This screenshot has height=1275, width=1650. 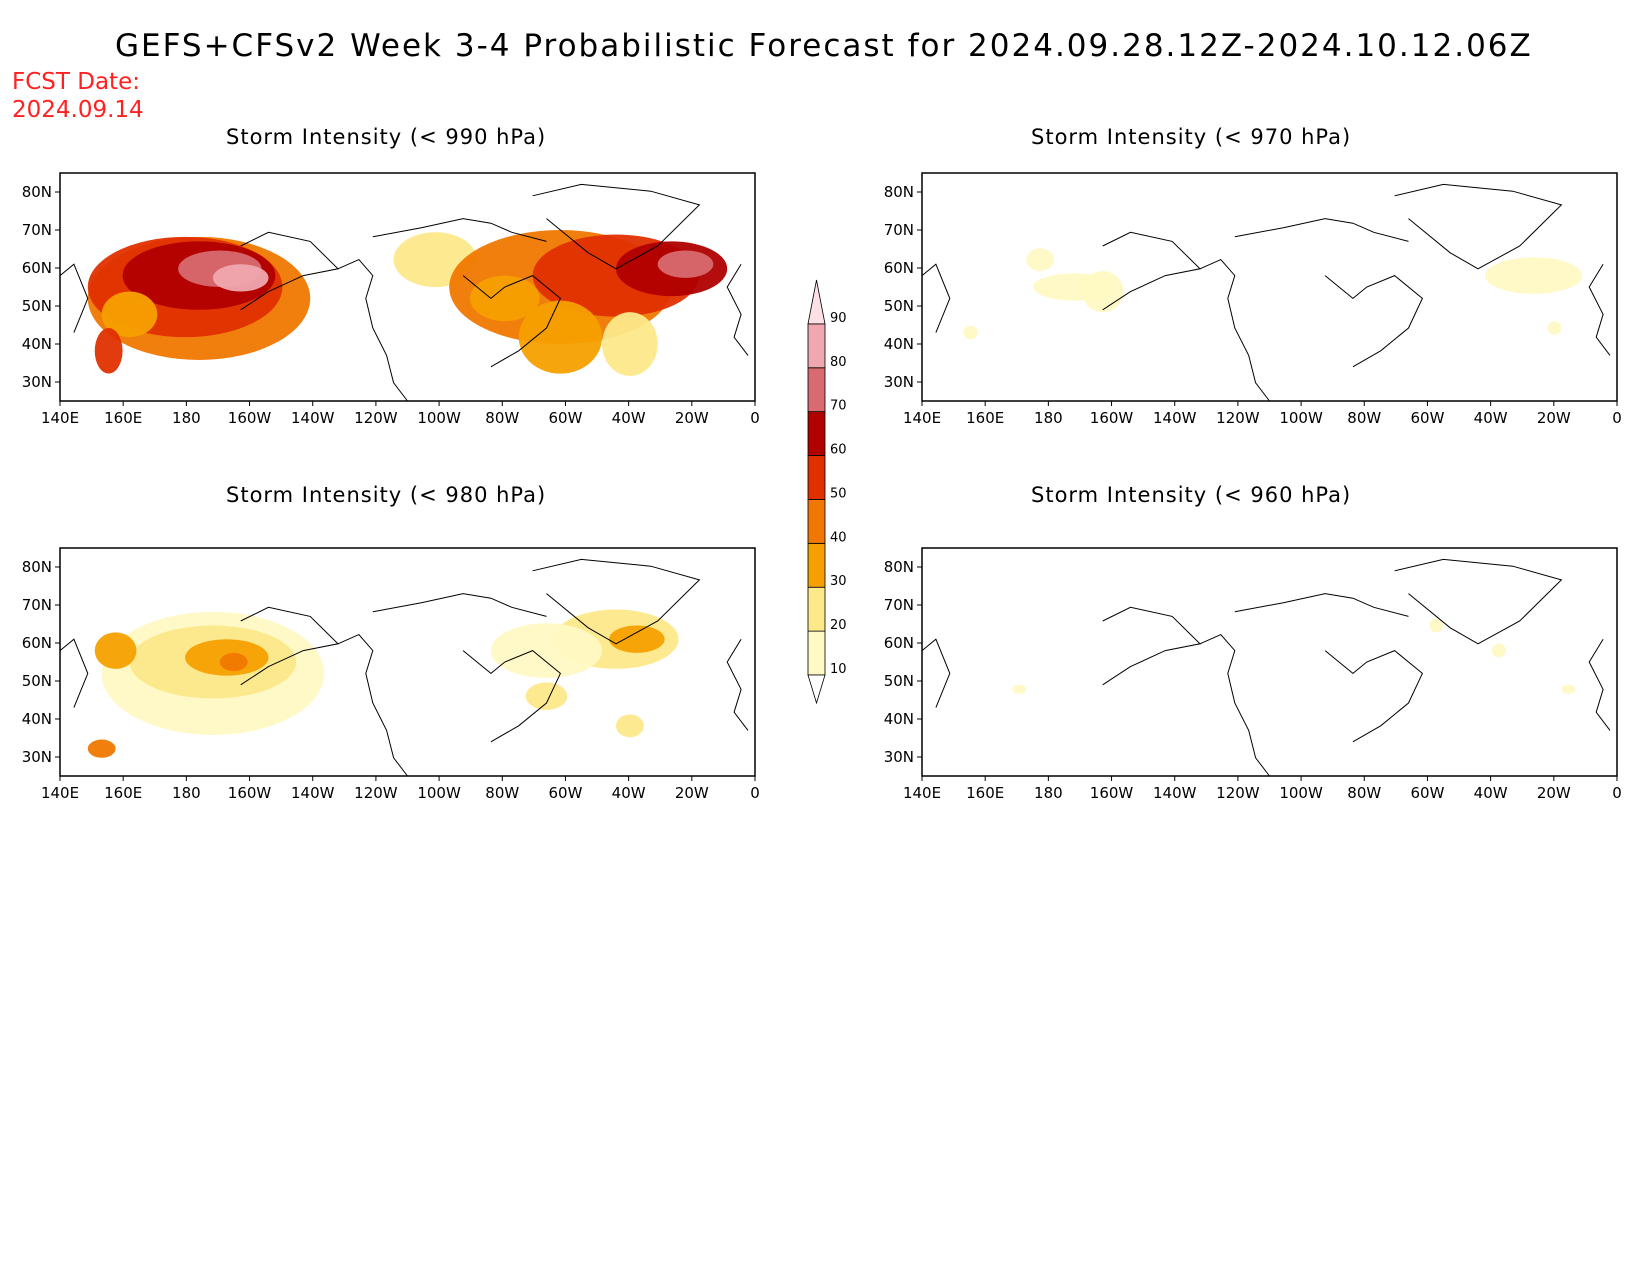 I want to click on colorbar-legend: 10 20 30 40 50 60 70 80 90, so click(x=827, y=492).